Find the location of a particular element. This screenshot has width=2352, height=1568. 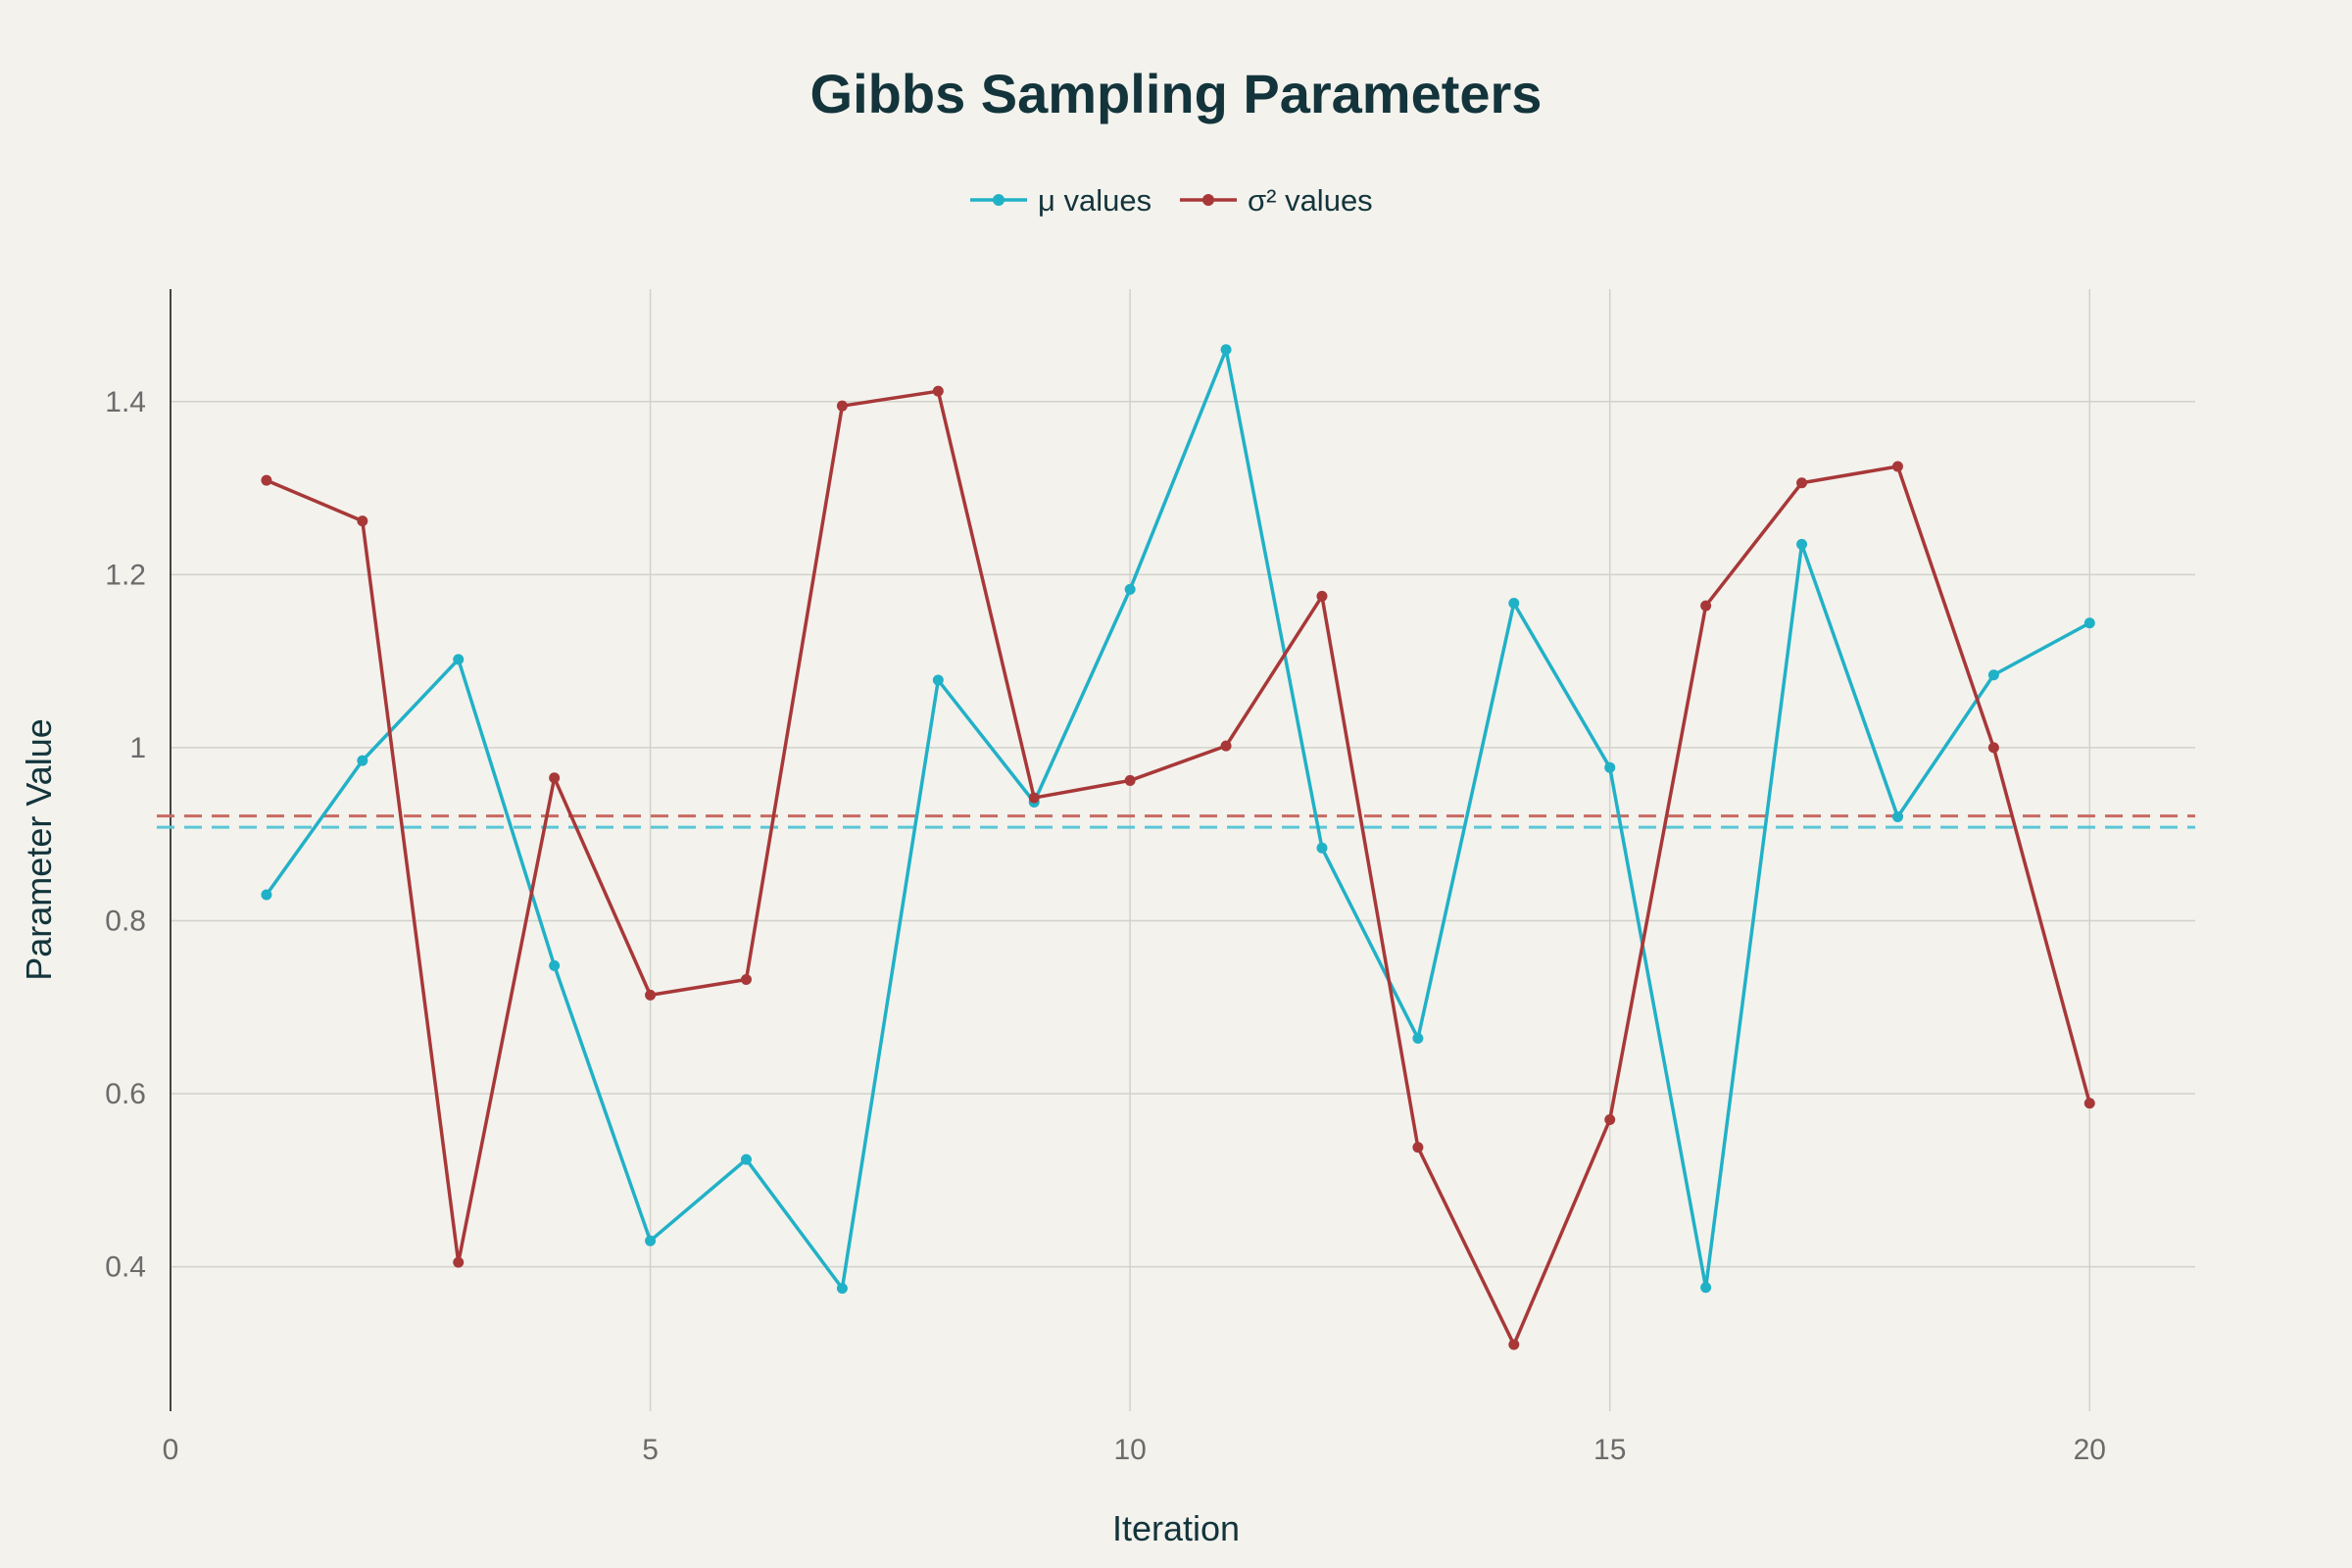

y-tick-label: 1 is located at coordinates (137, 748).